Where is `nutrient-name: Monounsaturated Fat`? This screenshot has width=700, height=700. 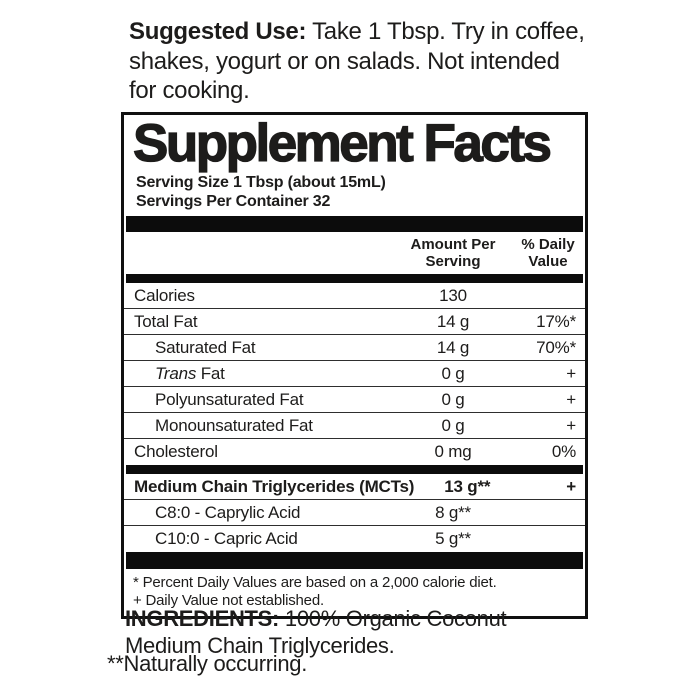 nutrient-name: Monounsaturated Fat is located at coordinates (234, 425).